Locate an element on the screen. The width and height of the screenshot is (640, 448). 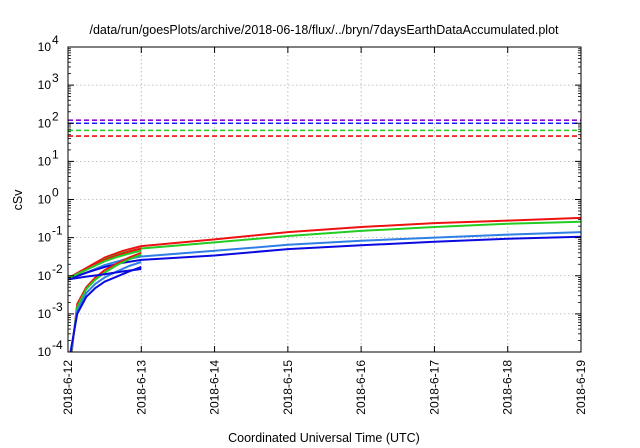
x-tick-label: 2018-6-12 is located at coordinates (68, 387).